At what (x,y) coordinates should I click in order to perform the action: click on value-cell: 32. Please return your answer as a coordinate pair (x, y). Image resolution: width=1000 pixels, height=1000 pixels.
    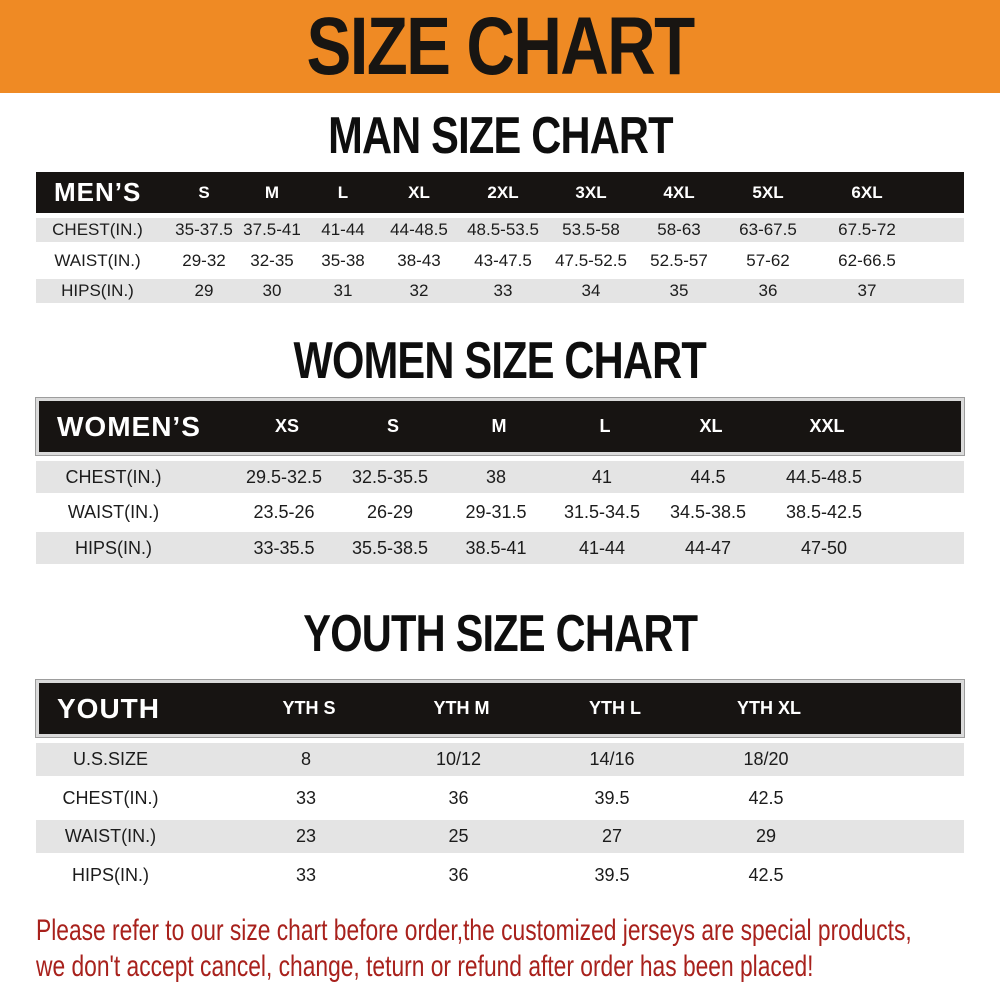
    Looking at the image, I should click on (419, 290).